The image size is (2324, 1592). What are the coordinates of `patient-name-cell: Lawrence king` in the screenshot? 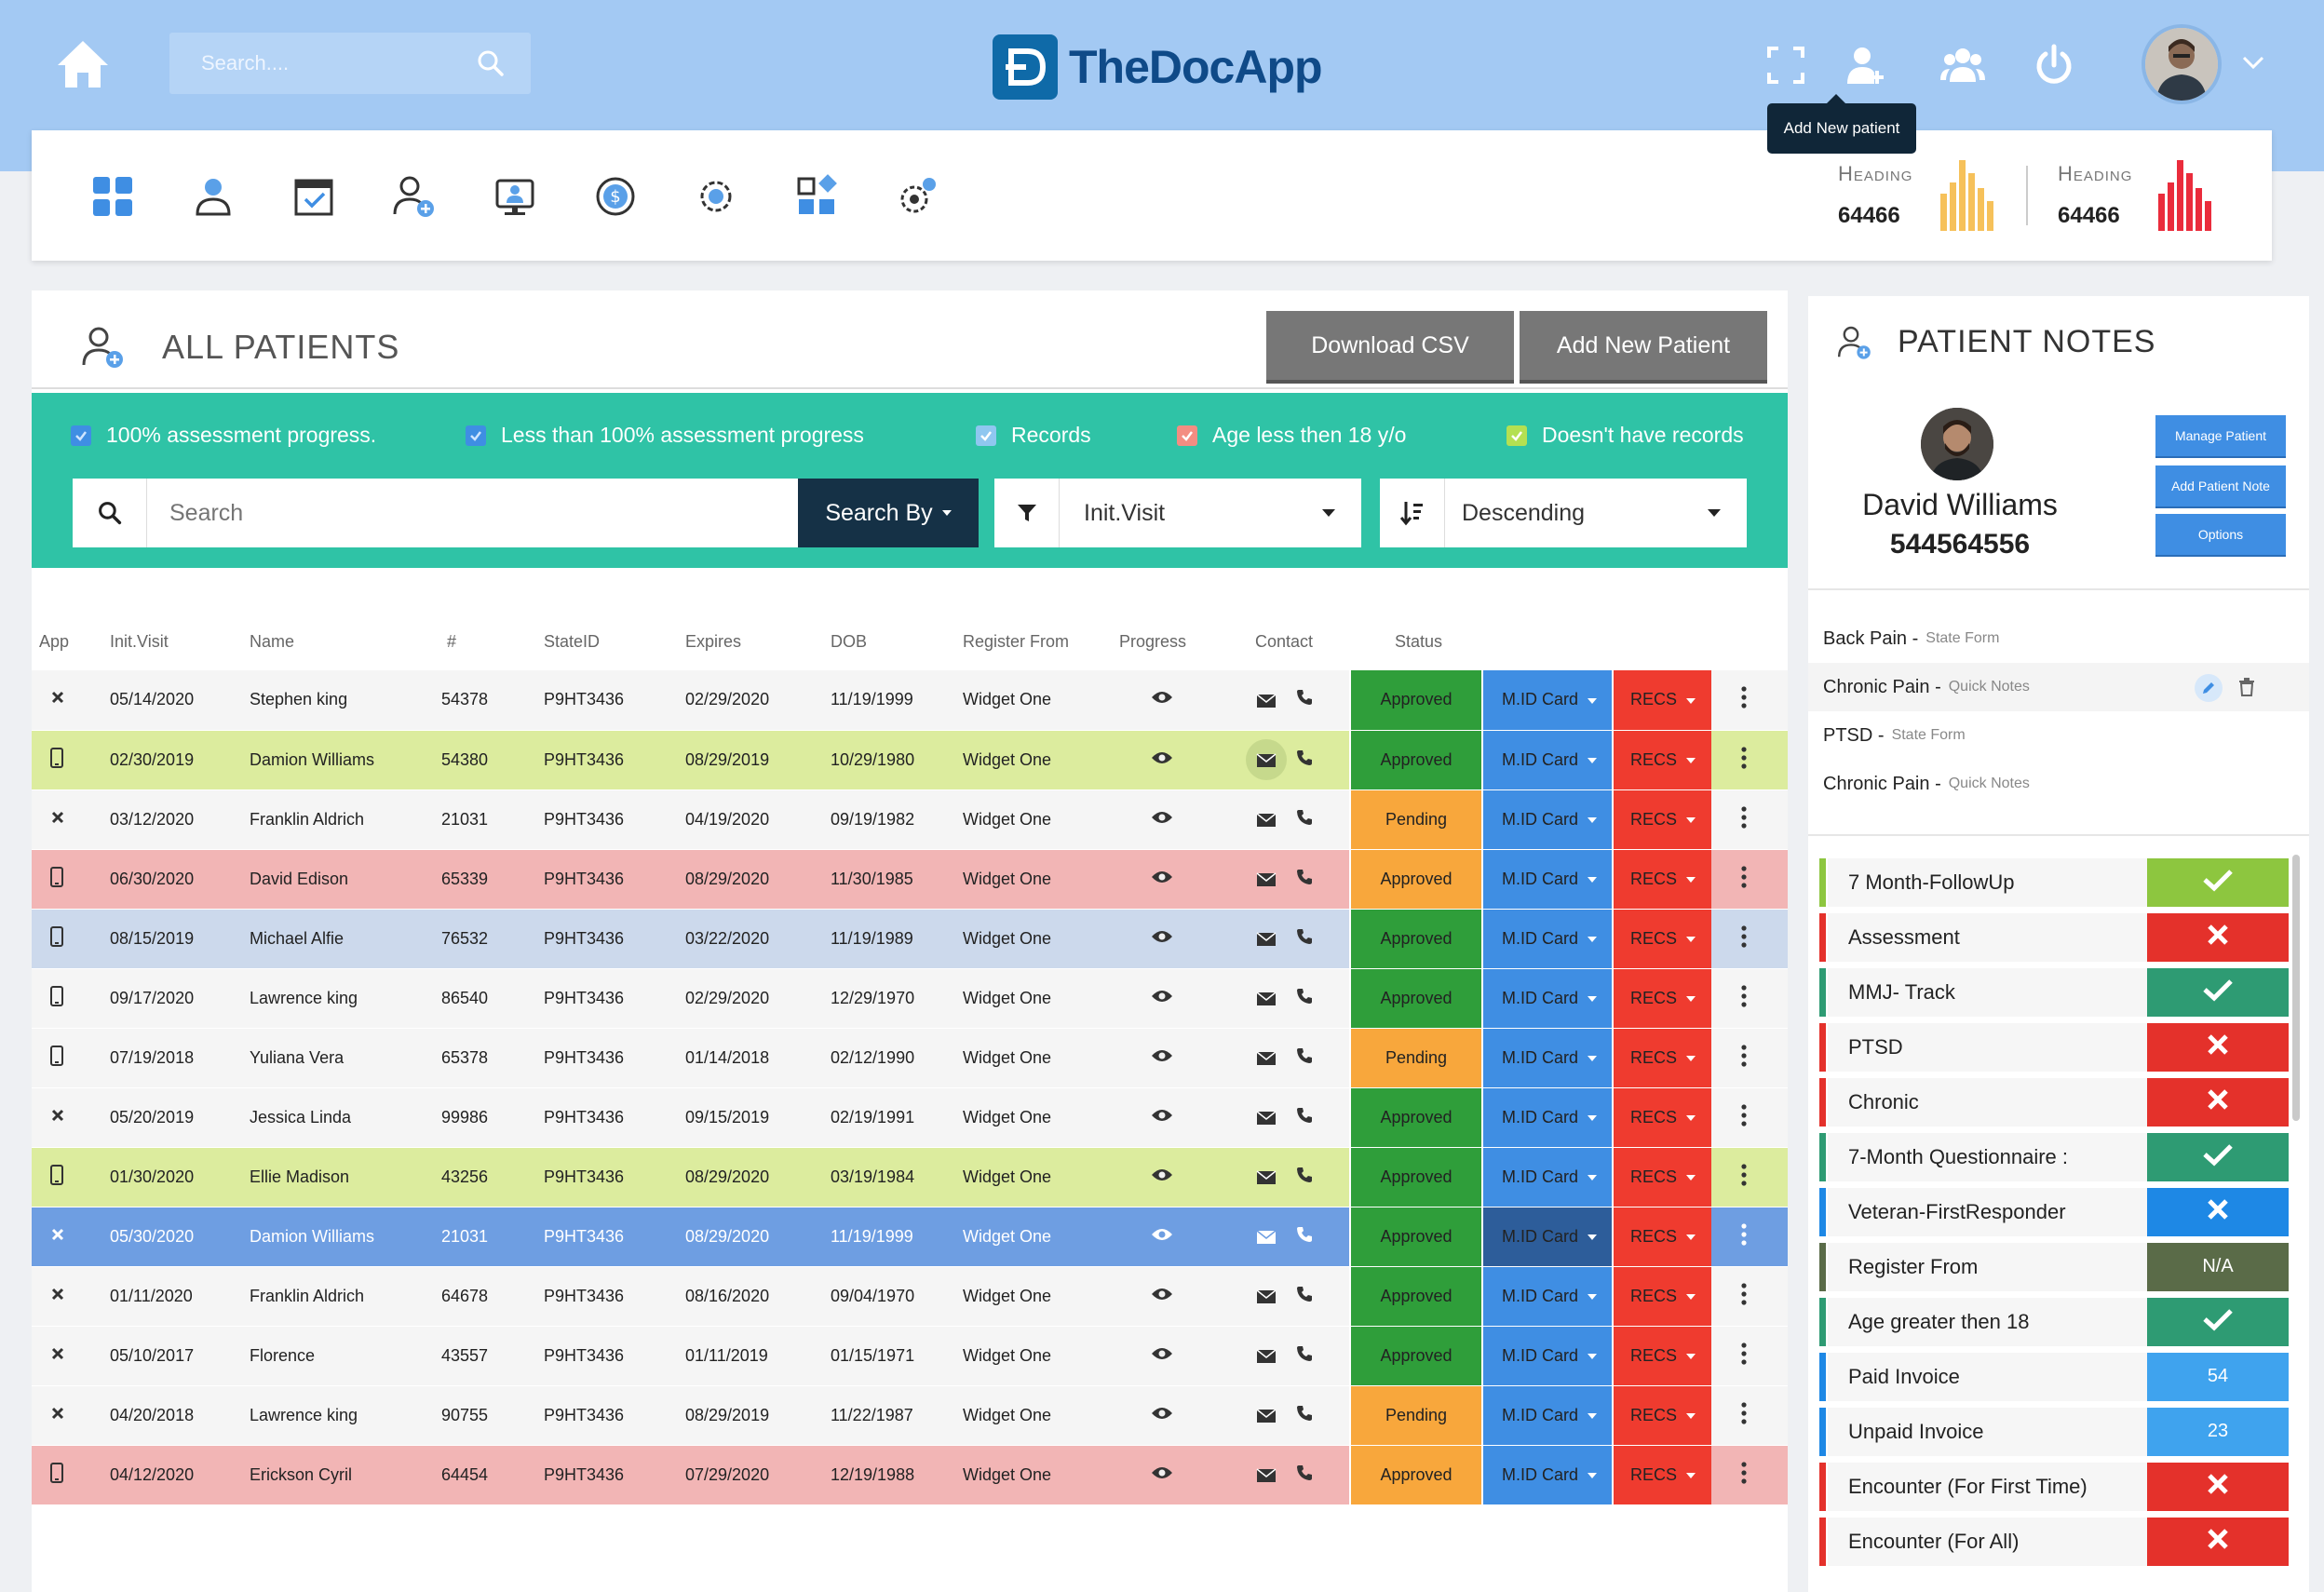 It's located at (321, 1415).